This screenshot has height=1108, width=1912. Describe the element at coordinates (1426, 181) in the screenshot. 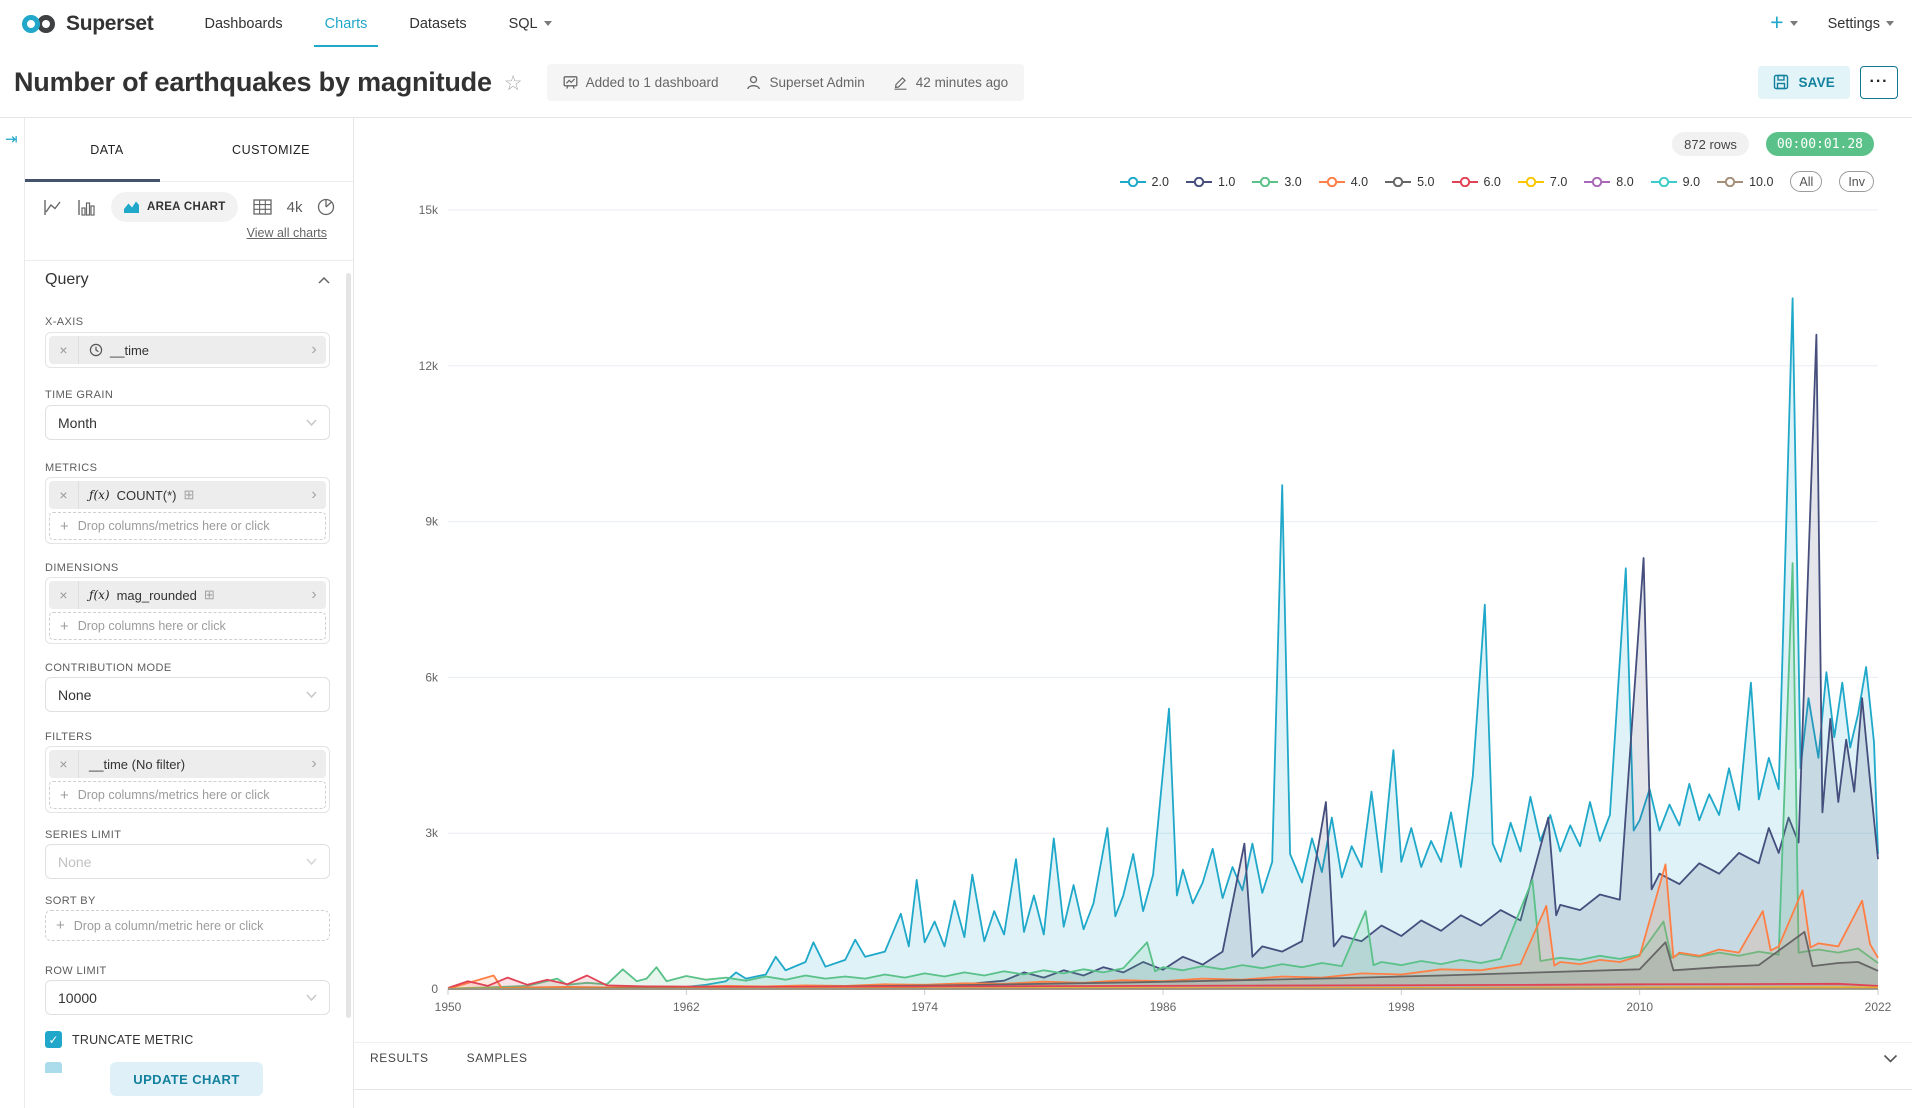

I see `legend-item-label: 5.0` at that location.